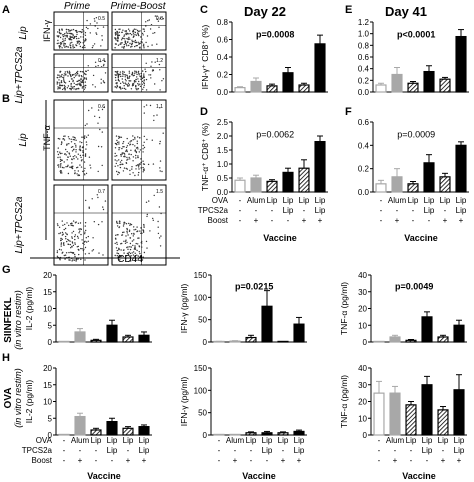  I want to click on panel-letter-D: D, so click(204, 112).